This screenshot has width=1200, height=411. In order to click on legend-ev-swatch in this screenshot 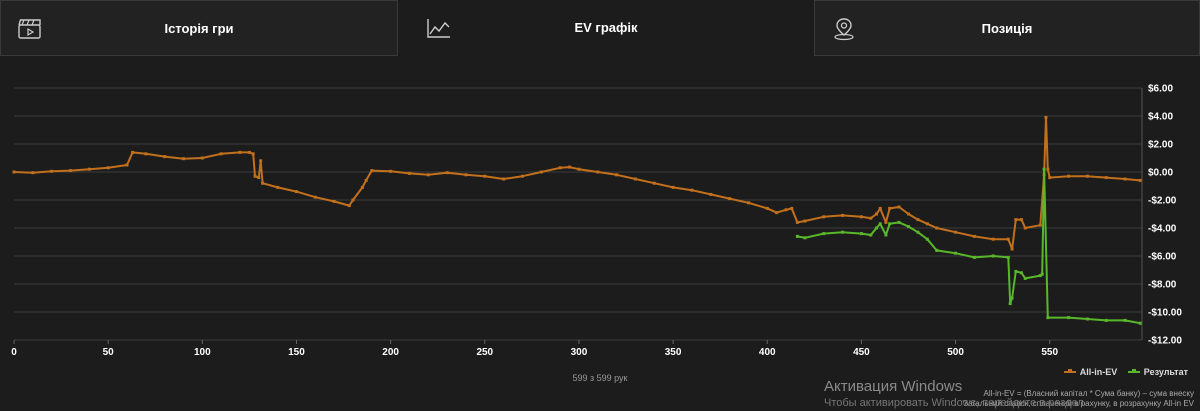, I will do `click(1069, 370)`.